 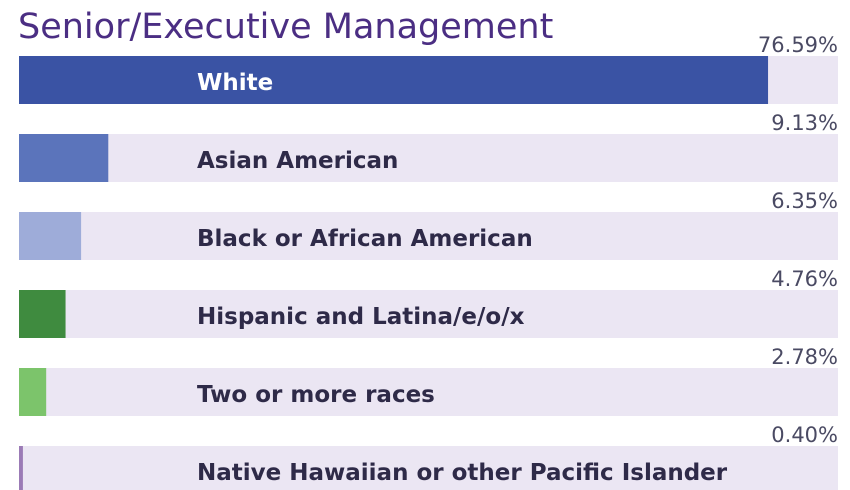 I want to click on chart-title: Senior/Executive Management, so click(x=285, y=27).